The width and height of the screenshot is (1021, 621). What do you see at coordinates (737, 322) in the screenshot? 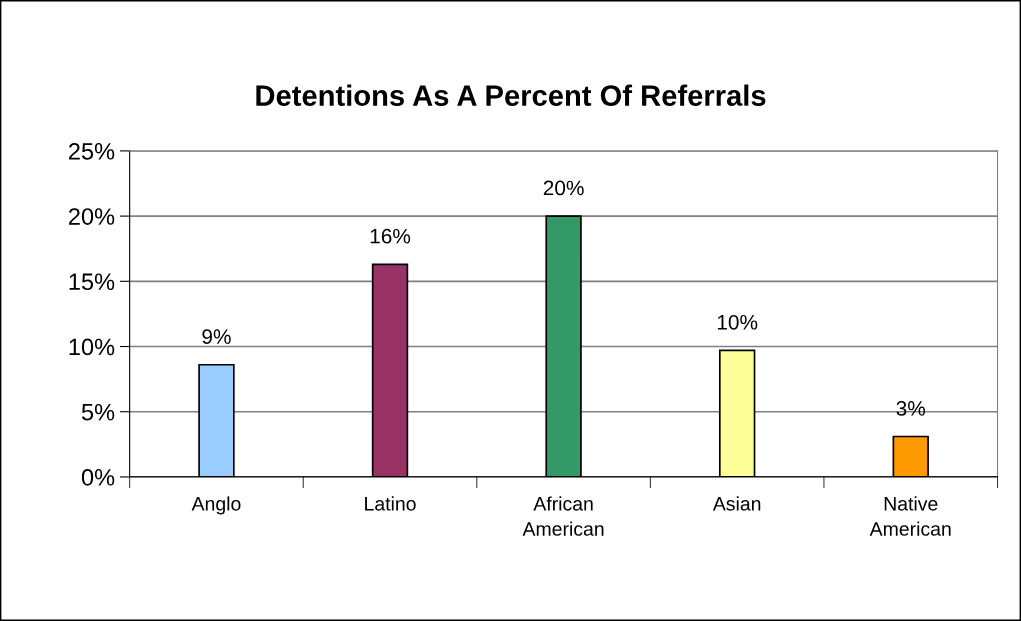
I see `data-label: 10%` at bounding box center [737, 322].